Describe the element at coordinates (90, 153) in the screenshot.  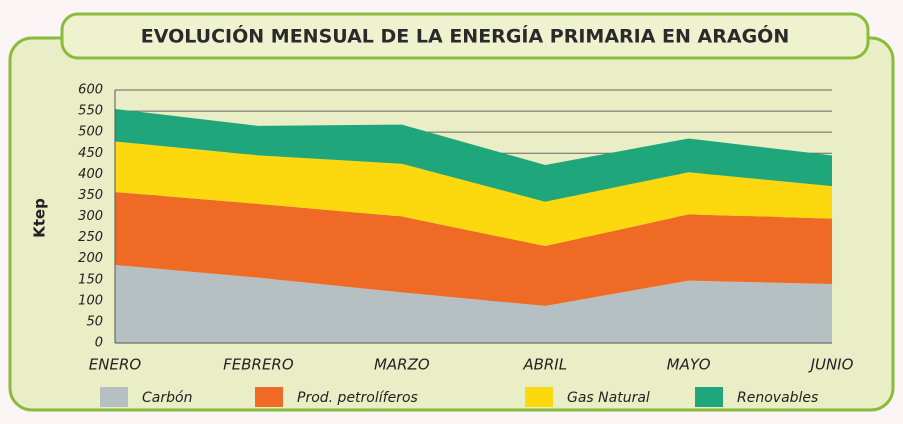
I see `y-tick-label: 450` at that location.